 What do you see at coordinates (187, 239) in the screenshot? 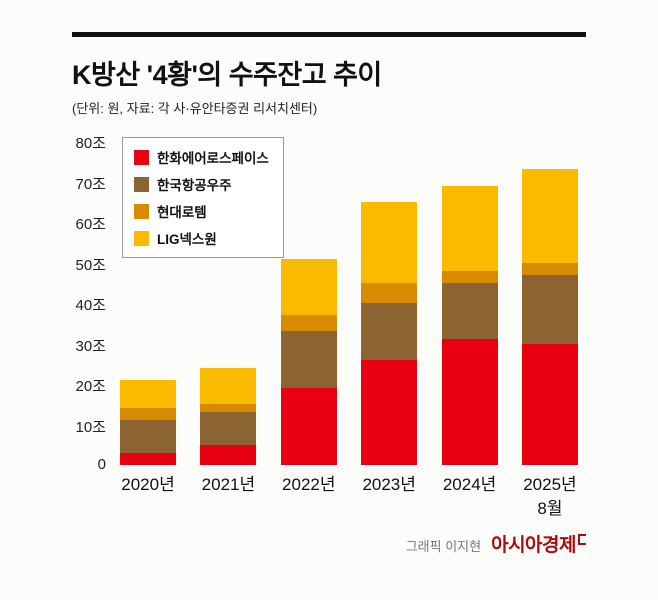
I see `legend-label: LIG넥스원` at bounding box center [187, 239].